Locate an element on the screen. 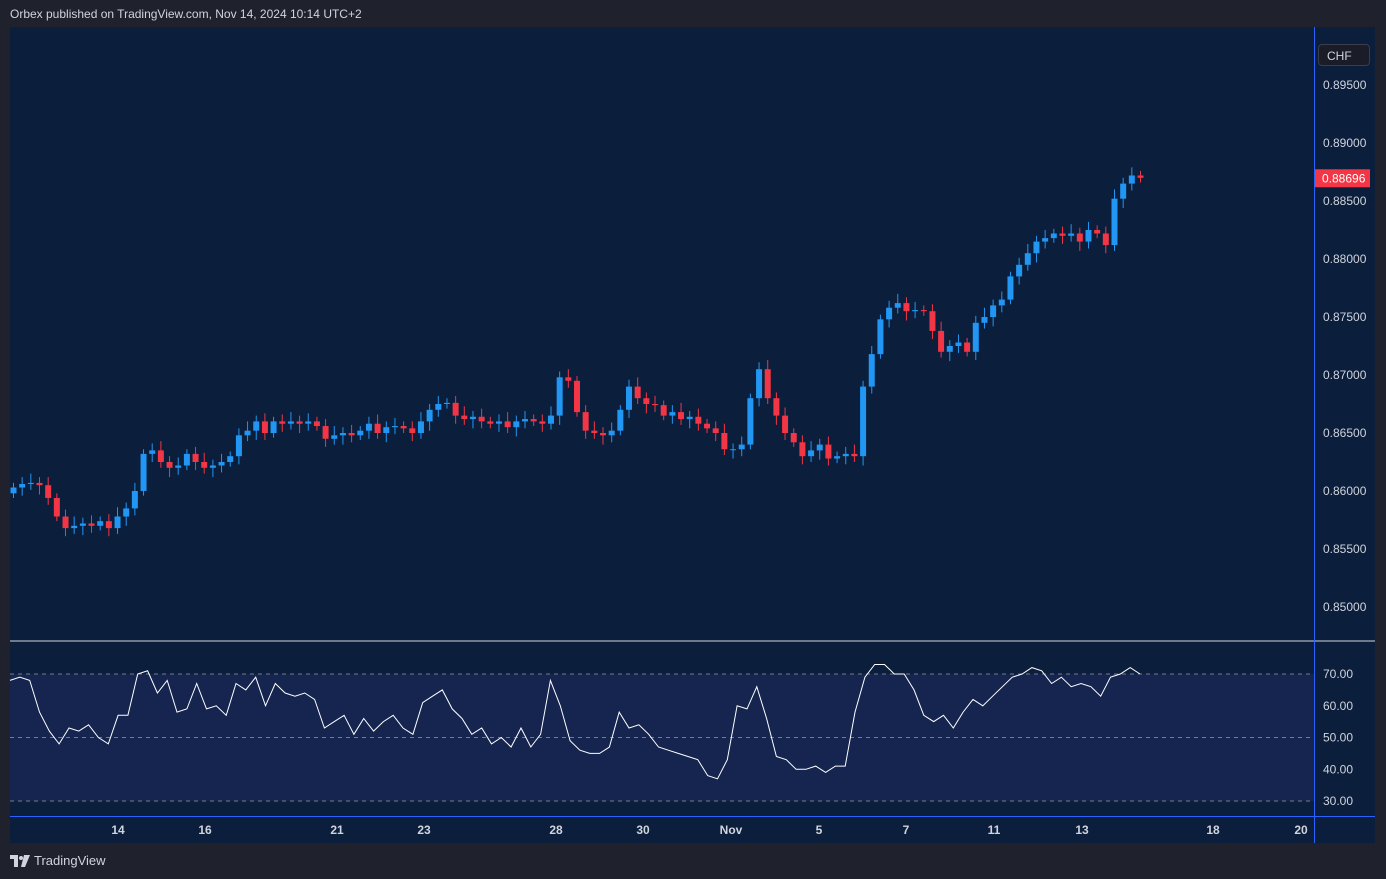  last-price-label: 0.88696 is located at coordinates (1344, 178).